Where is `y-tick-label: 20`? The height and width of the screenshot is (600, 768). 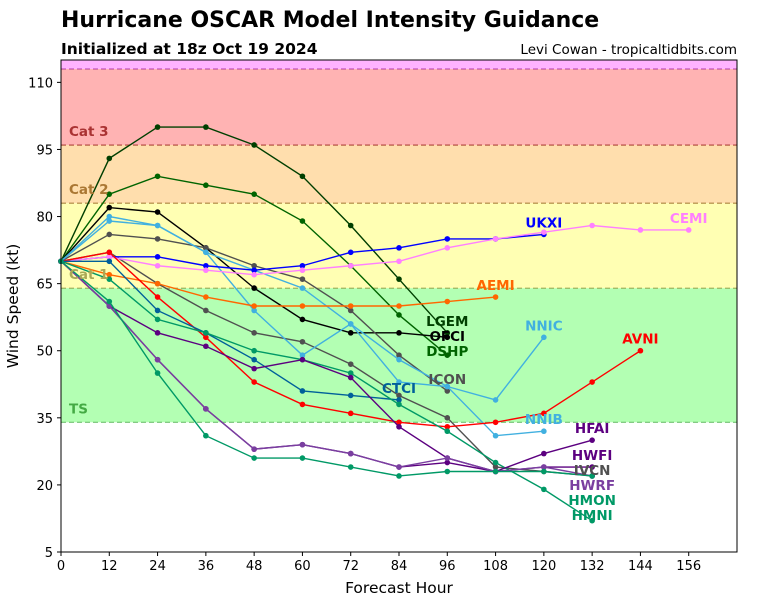
y-tick-label: 20 is located at coordinates (44, 486).